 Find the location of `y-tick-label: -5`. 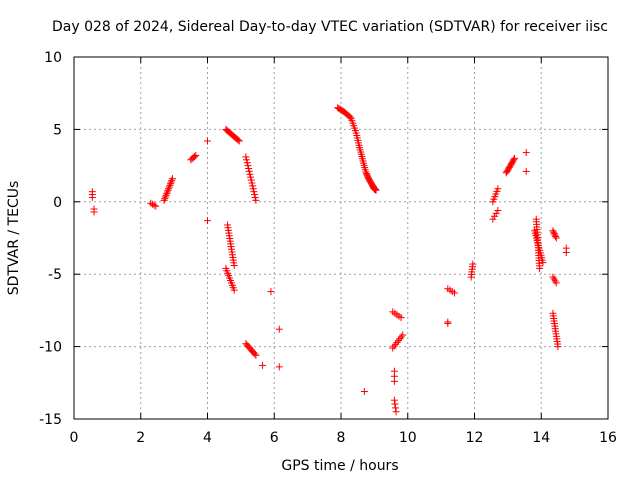

y-tick-label: -5 is located at coordinates (55, 275).